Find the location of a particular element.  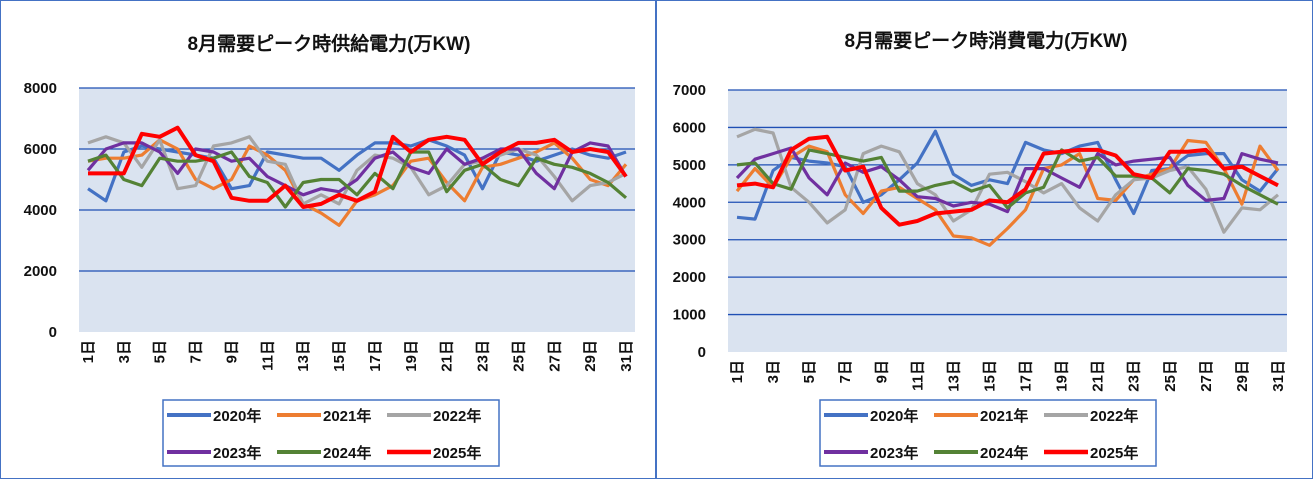

y-tick-label: 5000 is located at coordinates (689, 165).